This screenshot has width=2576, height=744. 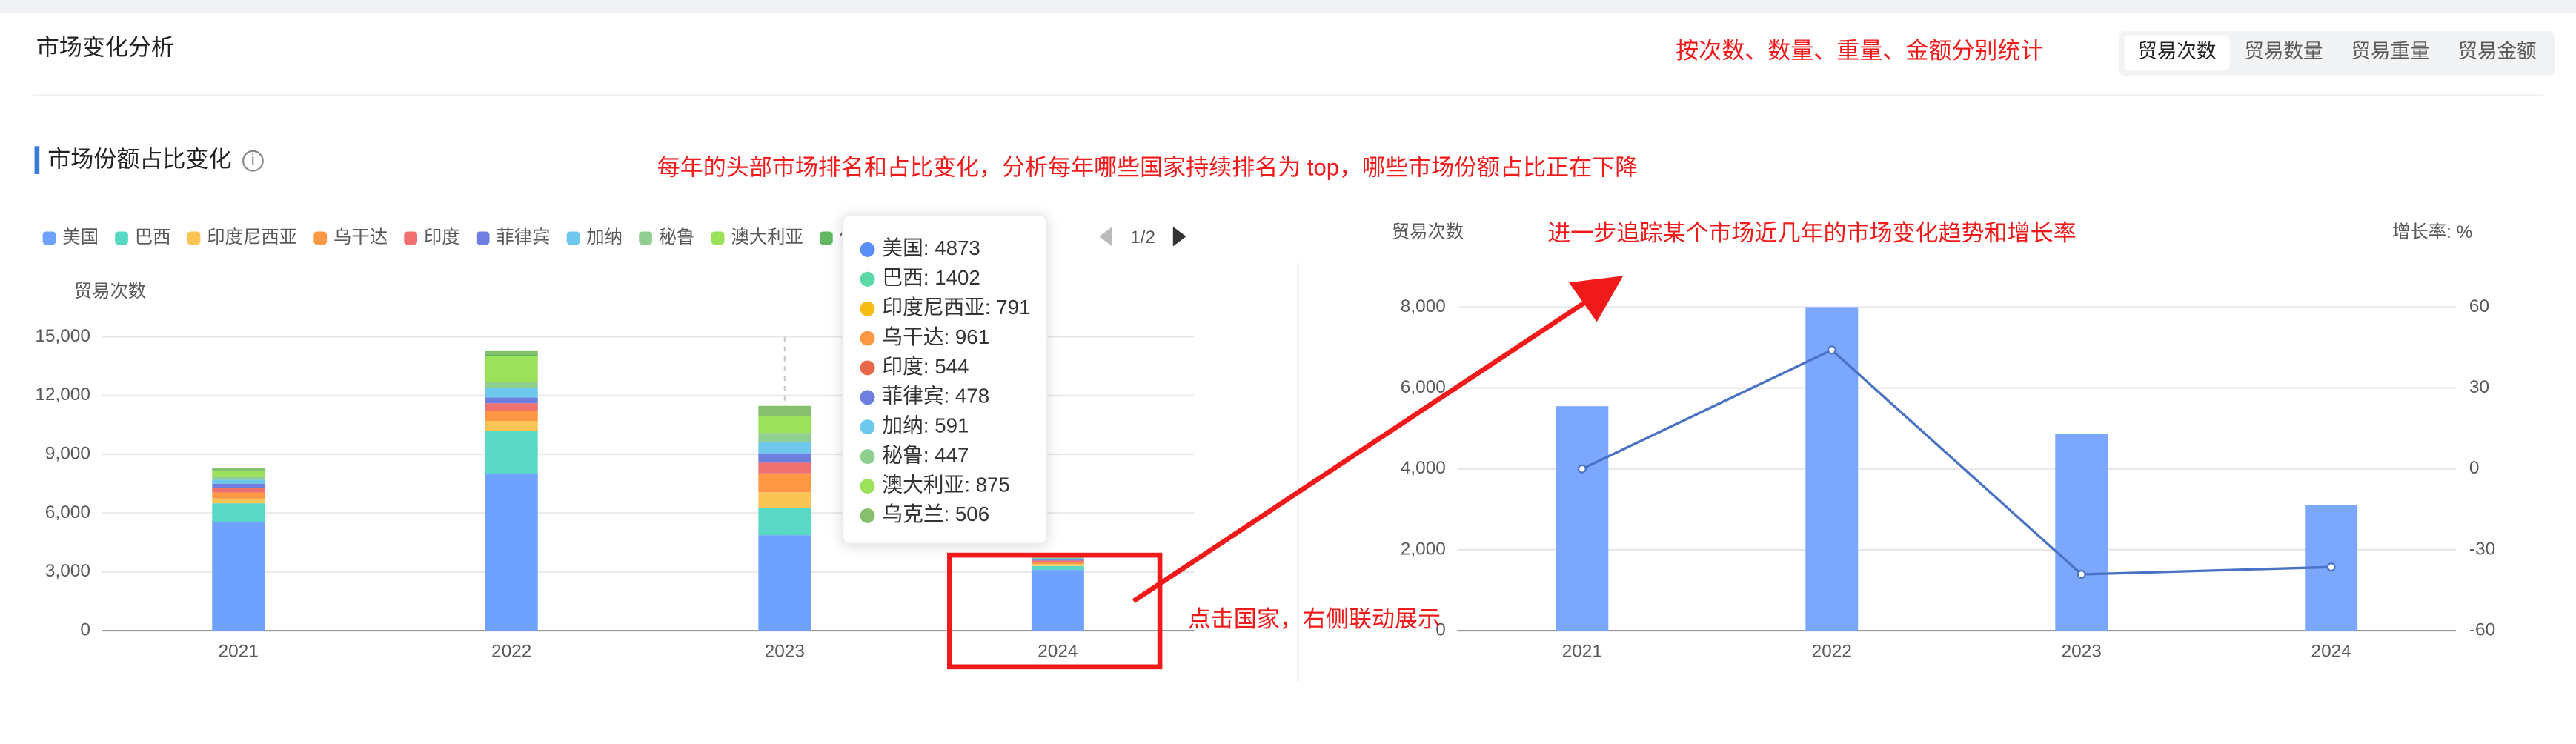 I want to click on tab: 贸易重量, so click(x=2390, y=51).